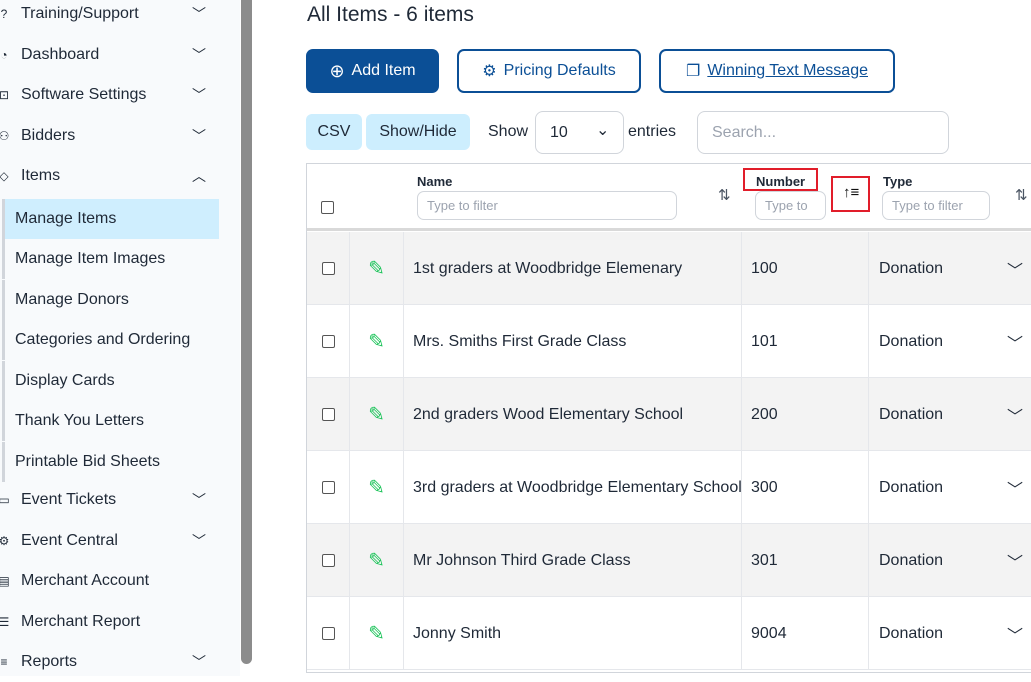  I want to click on entries-label: entries, so click(652, 131).